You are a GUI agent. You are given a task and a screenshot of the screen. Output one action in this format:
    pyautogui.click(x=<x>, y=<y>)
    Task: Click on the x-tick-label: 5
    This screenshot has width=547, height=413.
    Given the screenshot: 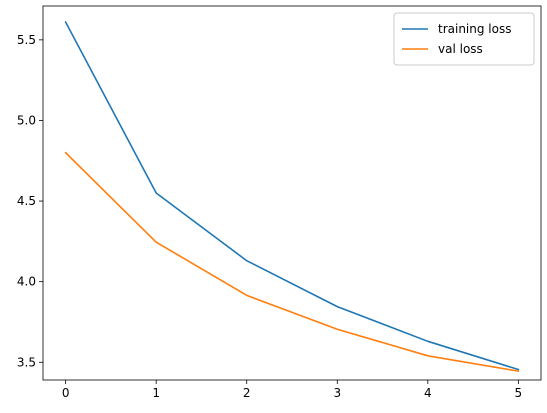 What is the action you would take?
    pyautogui.click(x=519, y=393)
    